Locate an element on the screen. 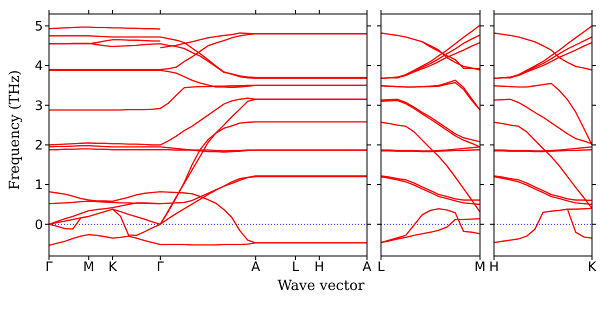  y-tick-label: 5 is located at coordinates (38, 27).